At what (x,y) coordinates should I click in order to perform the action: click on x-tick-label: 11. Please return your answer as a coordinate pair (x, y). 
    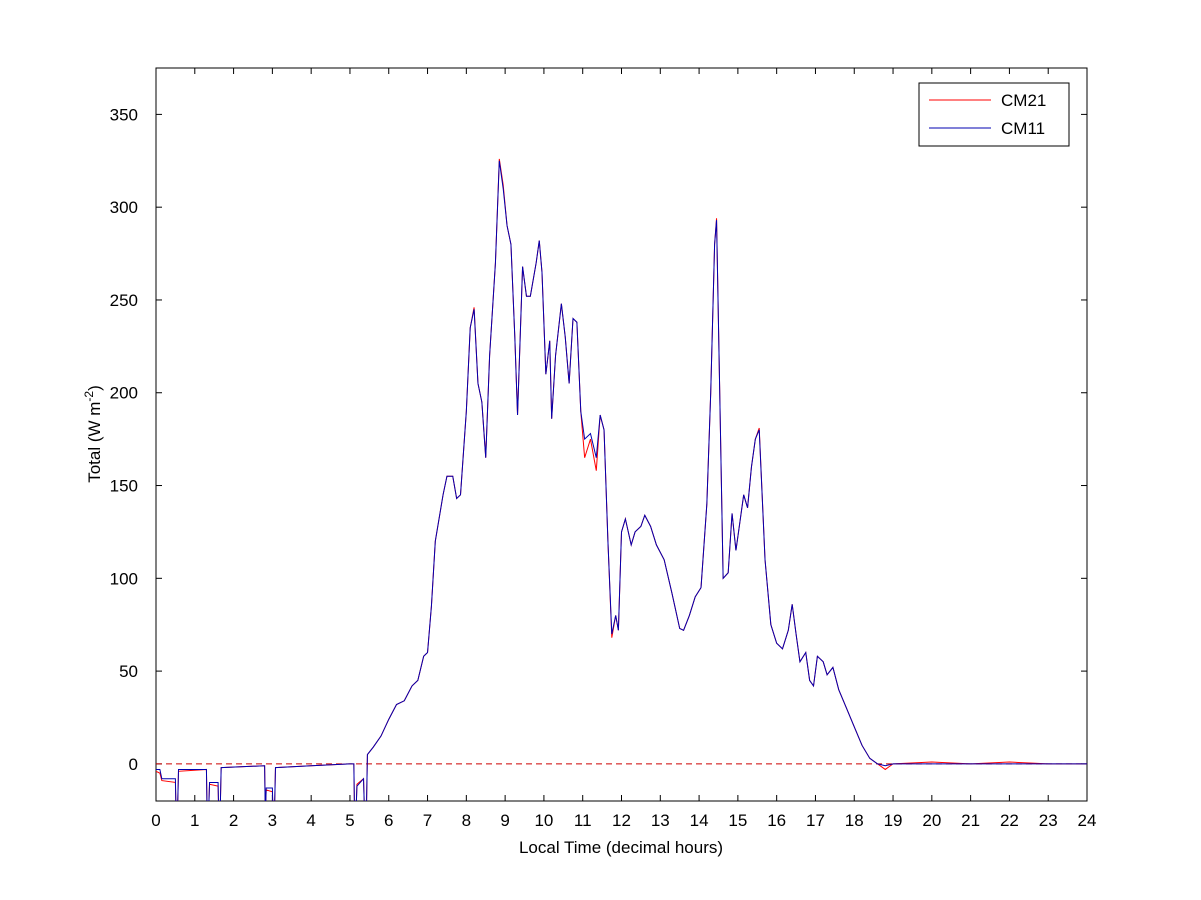
    Looking at the image, I should click on (583, 820).